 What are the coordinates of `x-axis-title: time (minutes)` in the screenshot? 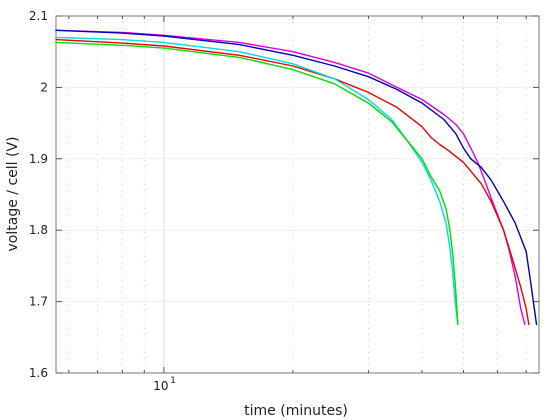 It's located at (296, 411).